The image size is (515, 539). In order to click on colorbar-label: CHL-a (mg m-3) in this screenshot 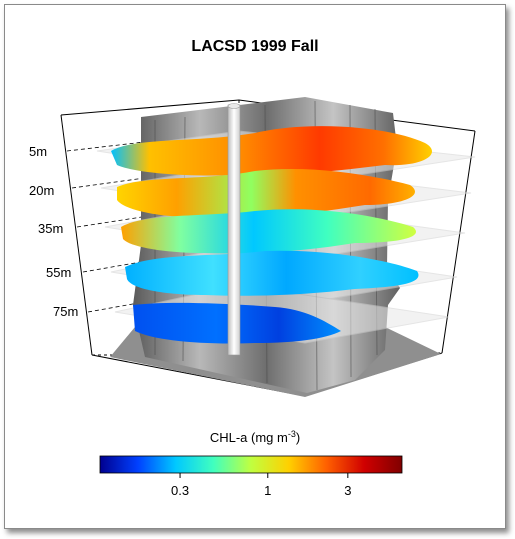, I will do `click(255, 437)`.